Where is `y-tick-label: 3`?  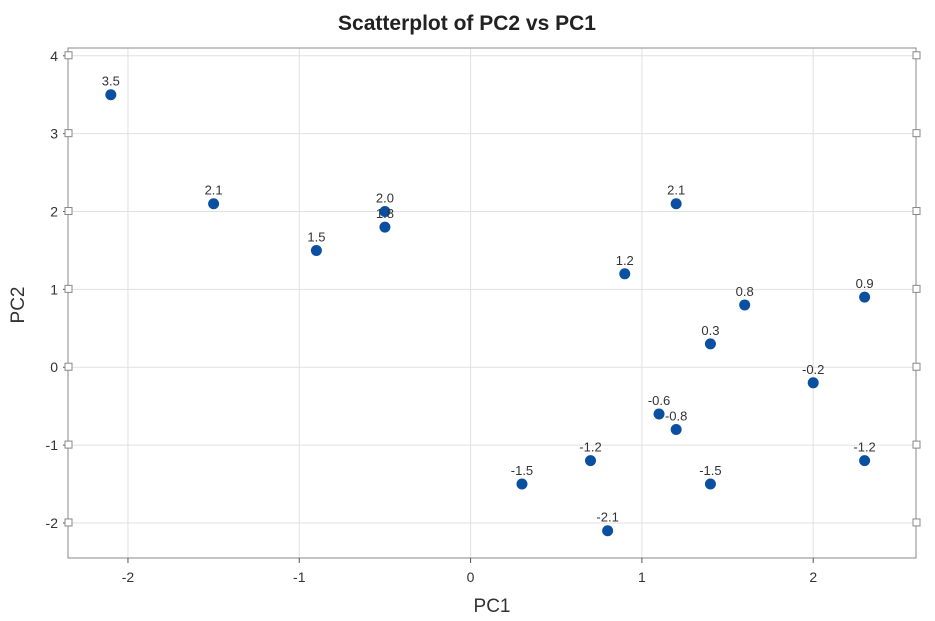 y-tick-label: 3 is located at coordinates (54, 134).